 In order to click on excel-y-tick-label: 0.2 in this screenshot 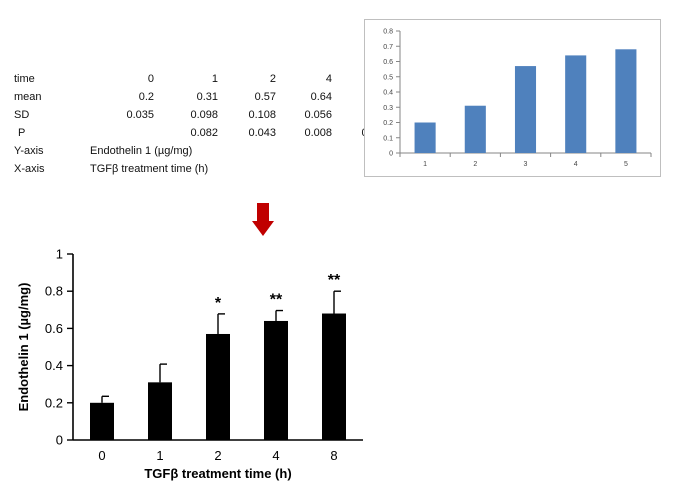, I will do `click(388, 123)`.